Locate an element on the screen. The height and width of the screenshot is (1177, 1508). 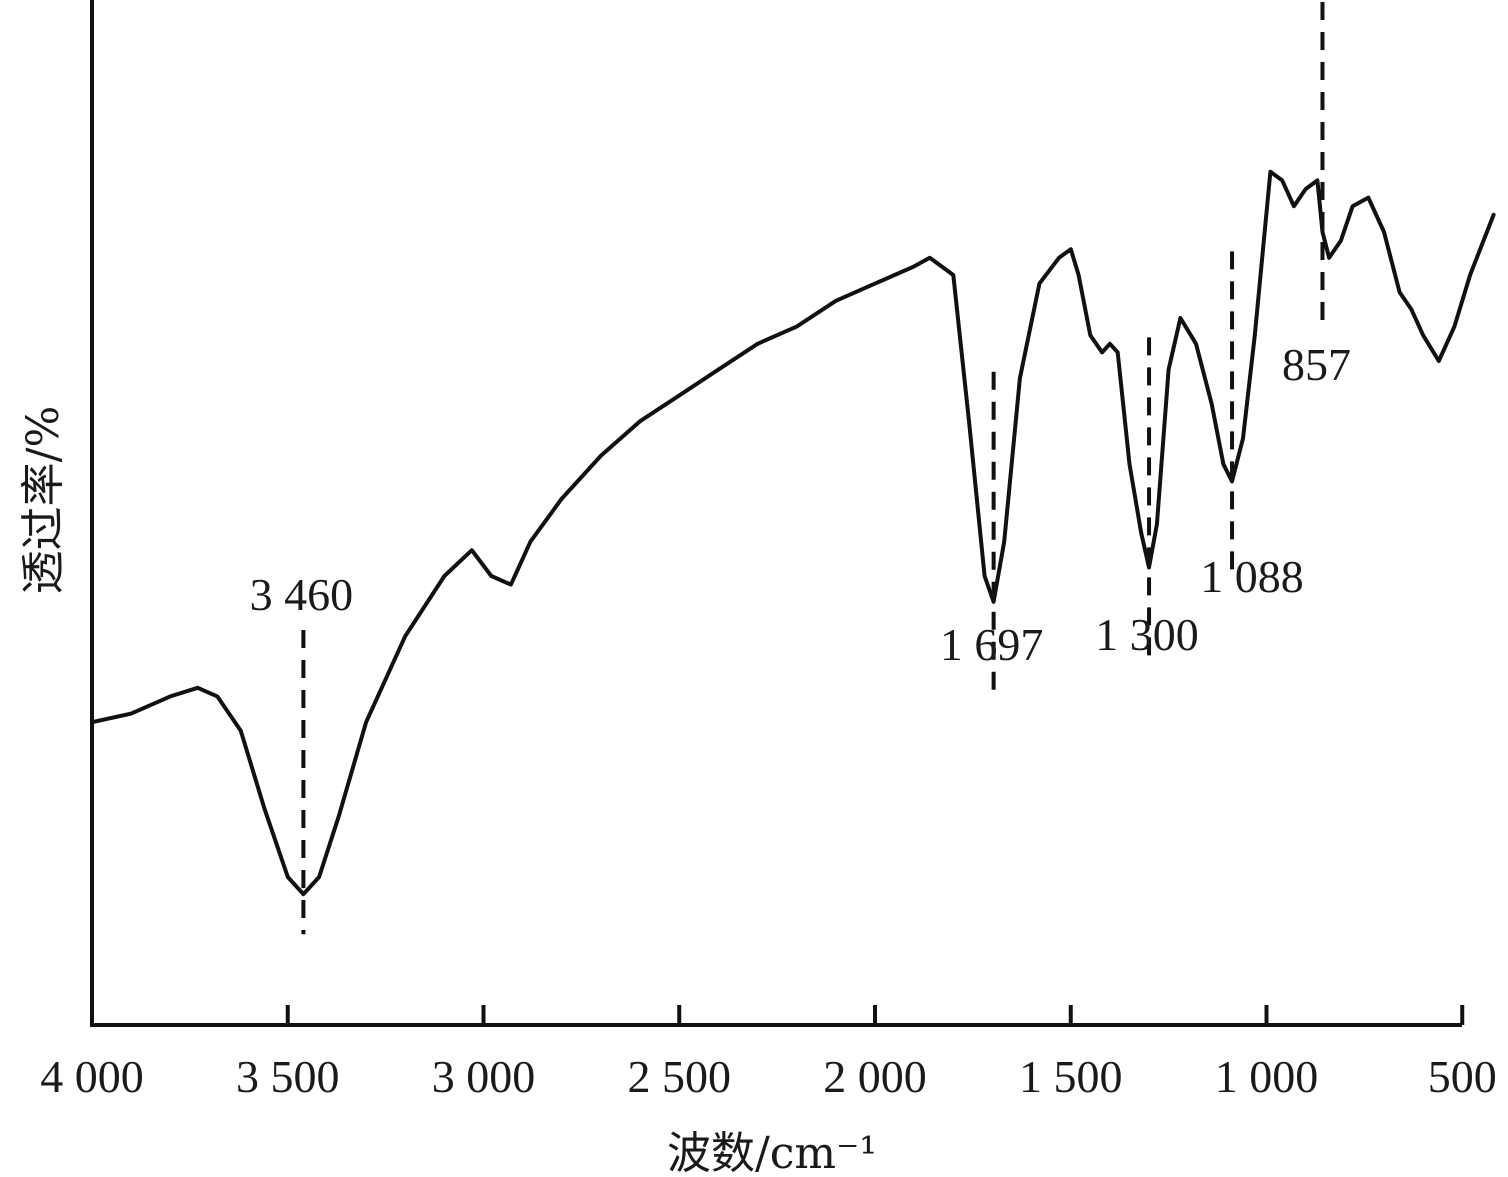
x-tick-label: 1 000 is located at coordinates (1267, 1076).